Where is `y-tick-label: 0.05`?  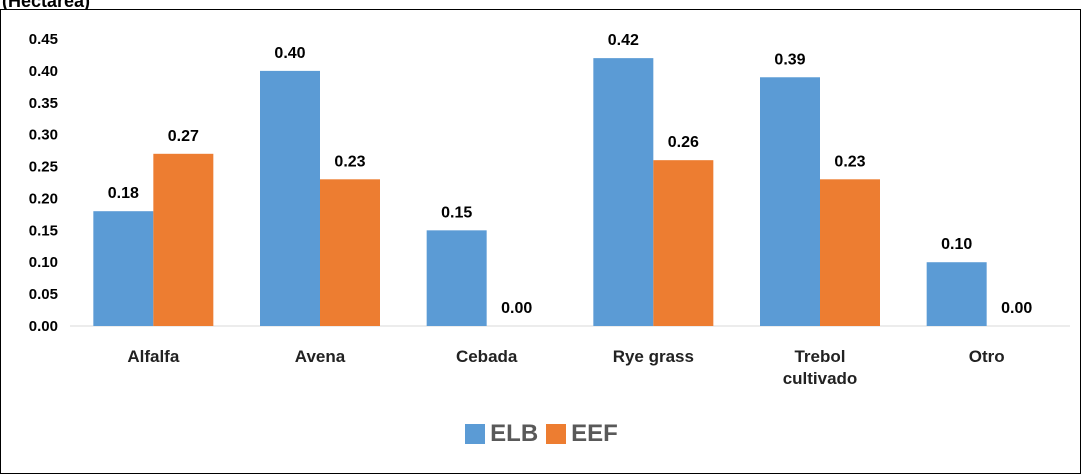
y-tick-label: 0.05 is located at coordinates (43, 294).